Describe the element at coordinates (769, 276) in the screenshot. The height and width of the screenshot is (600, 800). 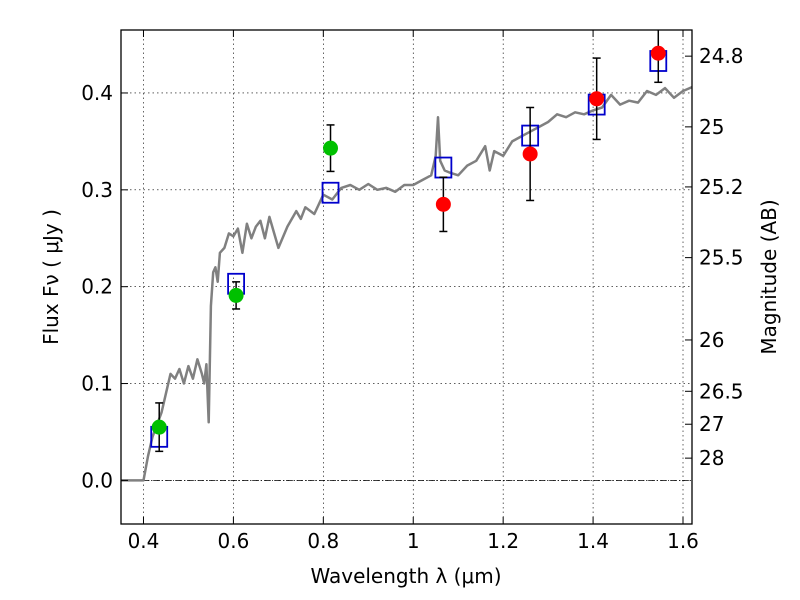
I see `right-axis-label: Magnitude (AB)` at that location.